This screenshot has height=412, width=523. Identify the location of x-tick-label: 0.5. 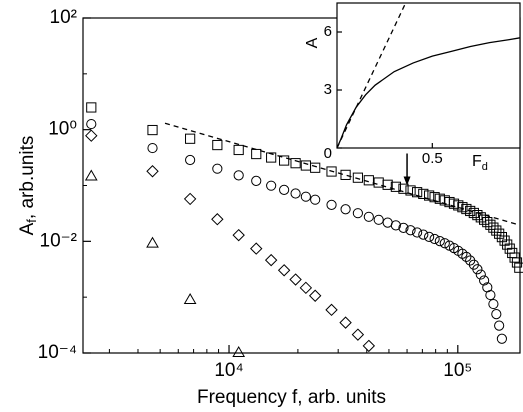
(432, 158).